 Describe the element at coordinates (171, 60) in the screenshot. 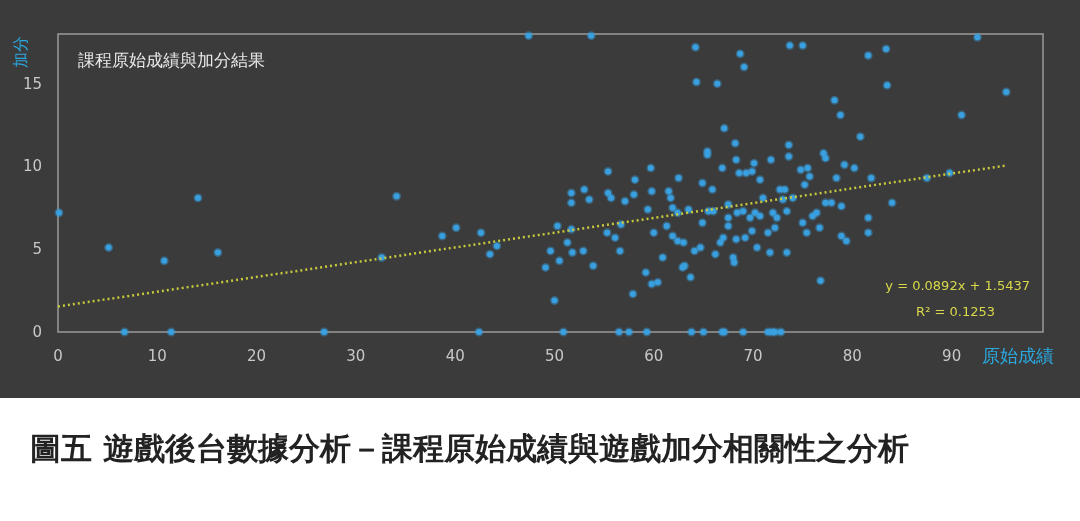

I see `text: 課程原始成績與加分結果` at that location.